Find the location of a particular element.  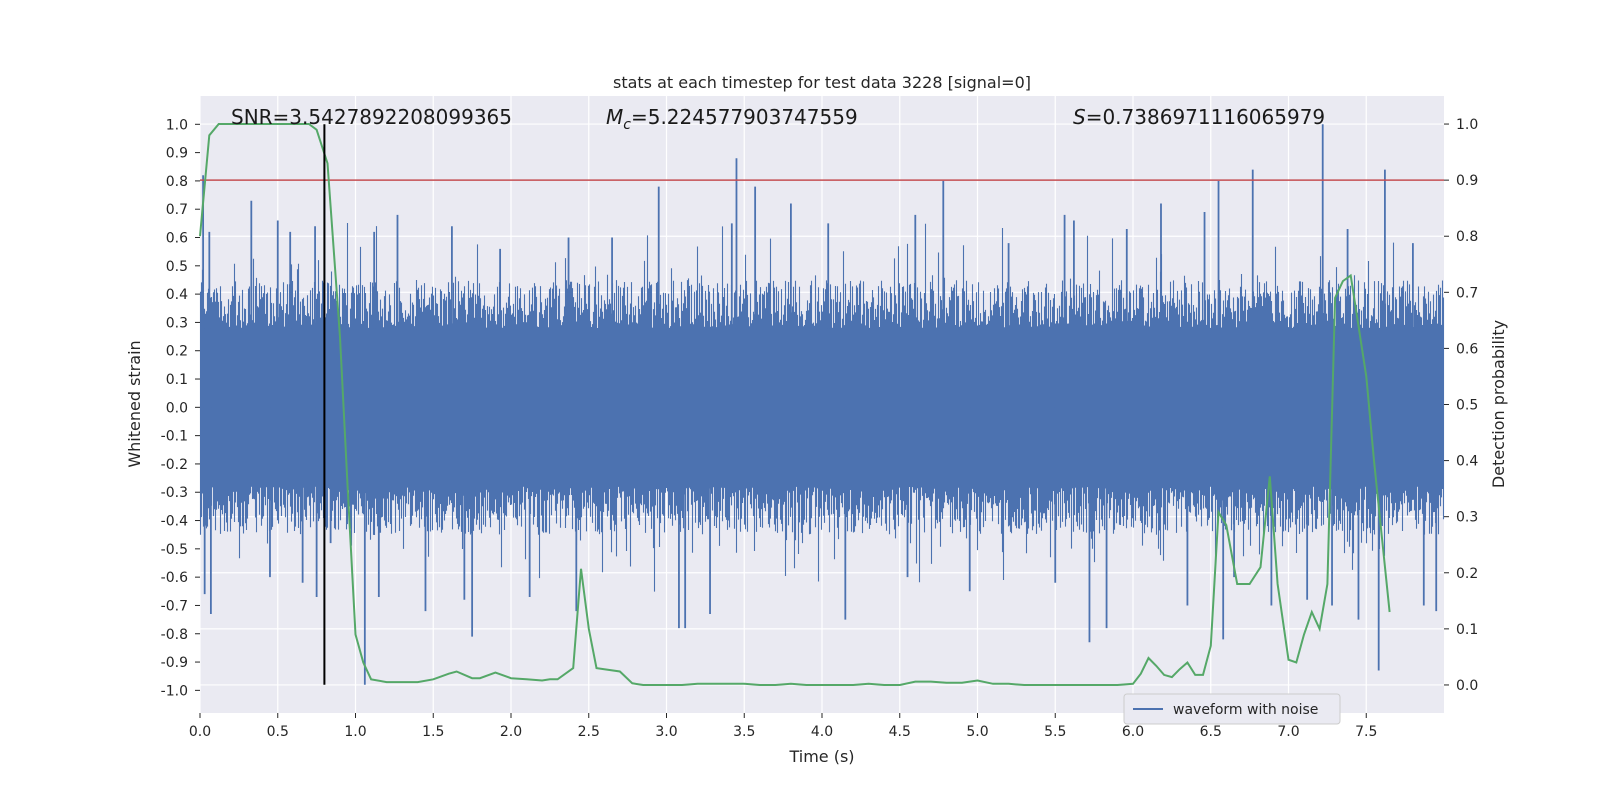

y-right-tick-label: 0.3 is located at coordinates (1467, 518).